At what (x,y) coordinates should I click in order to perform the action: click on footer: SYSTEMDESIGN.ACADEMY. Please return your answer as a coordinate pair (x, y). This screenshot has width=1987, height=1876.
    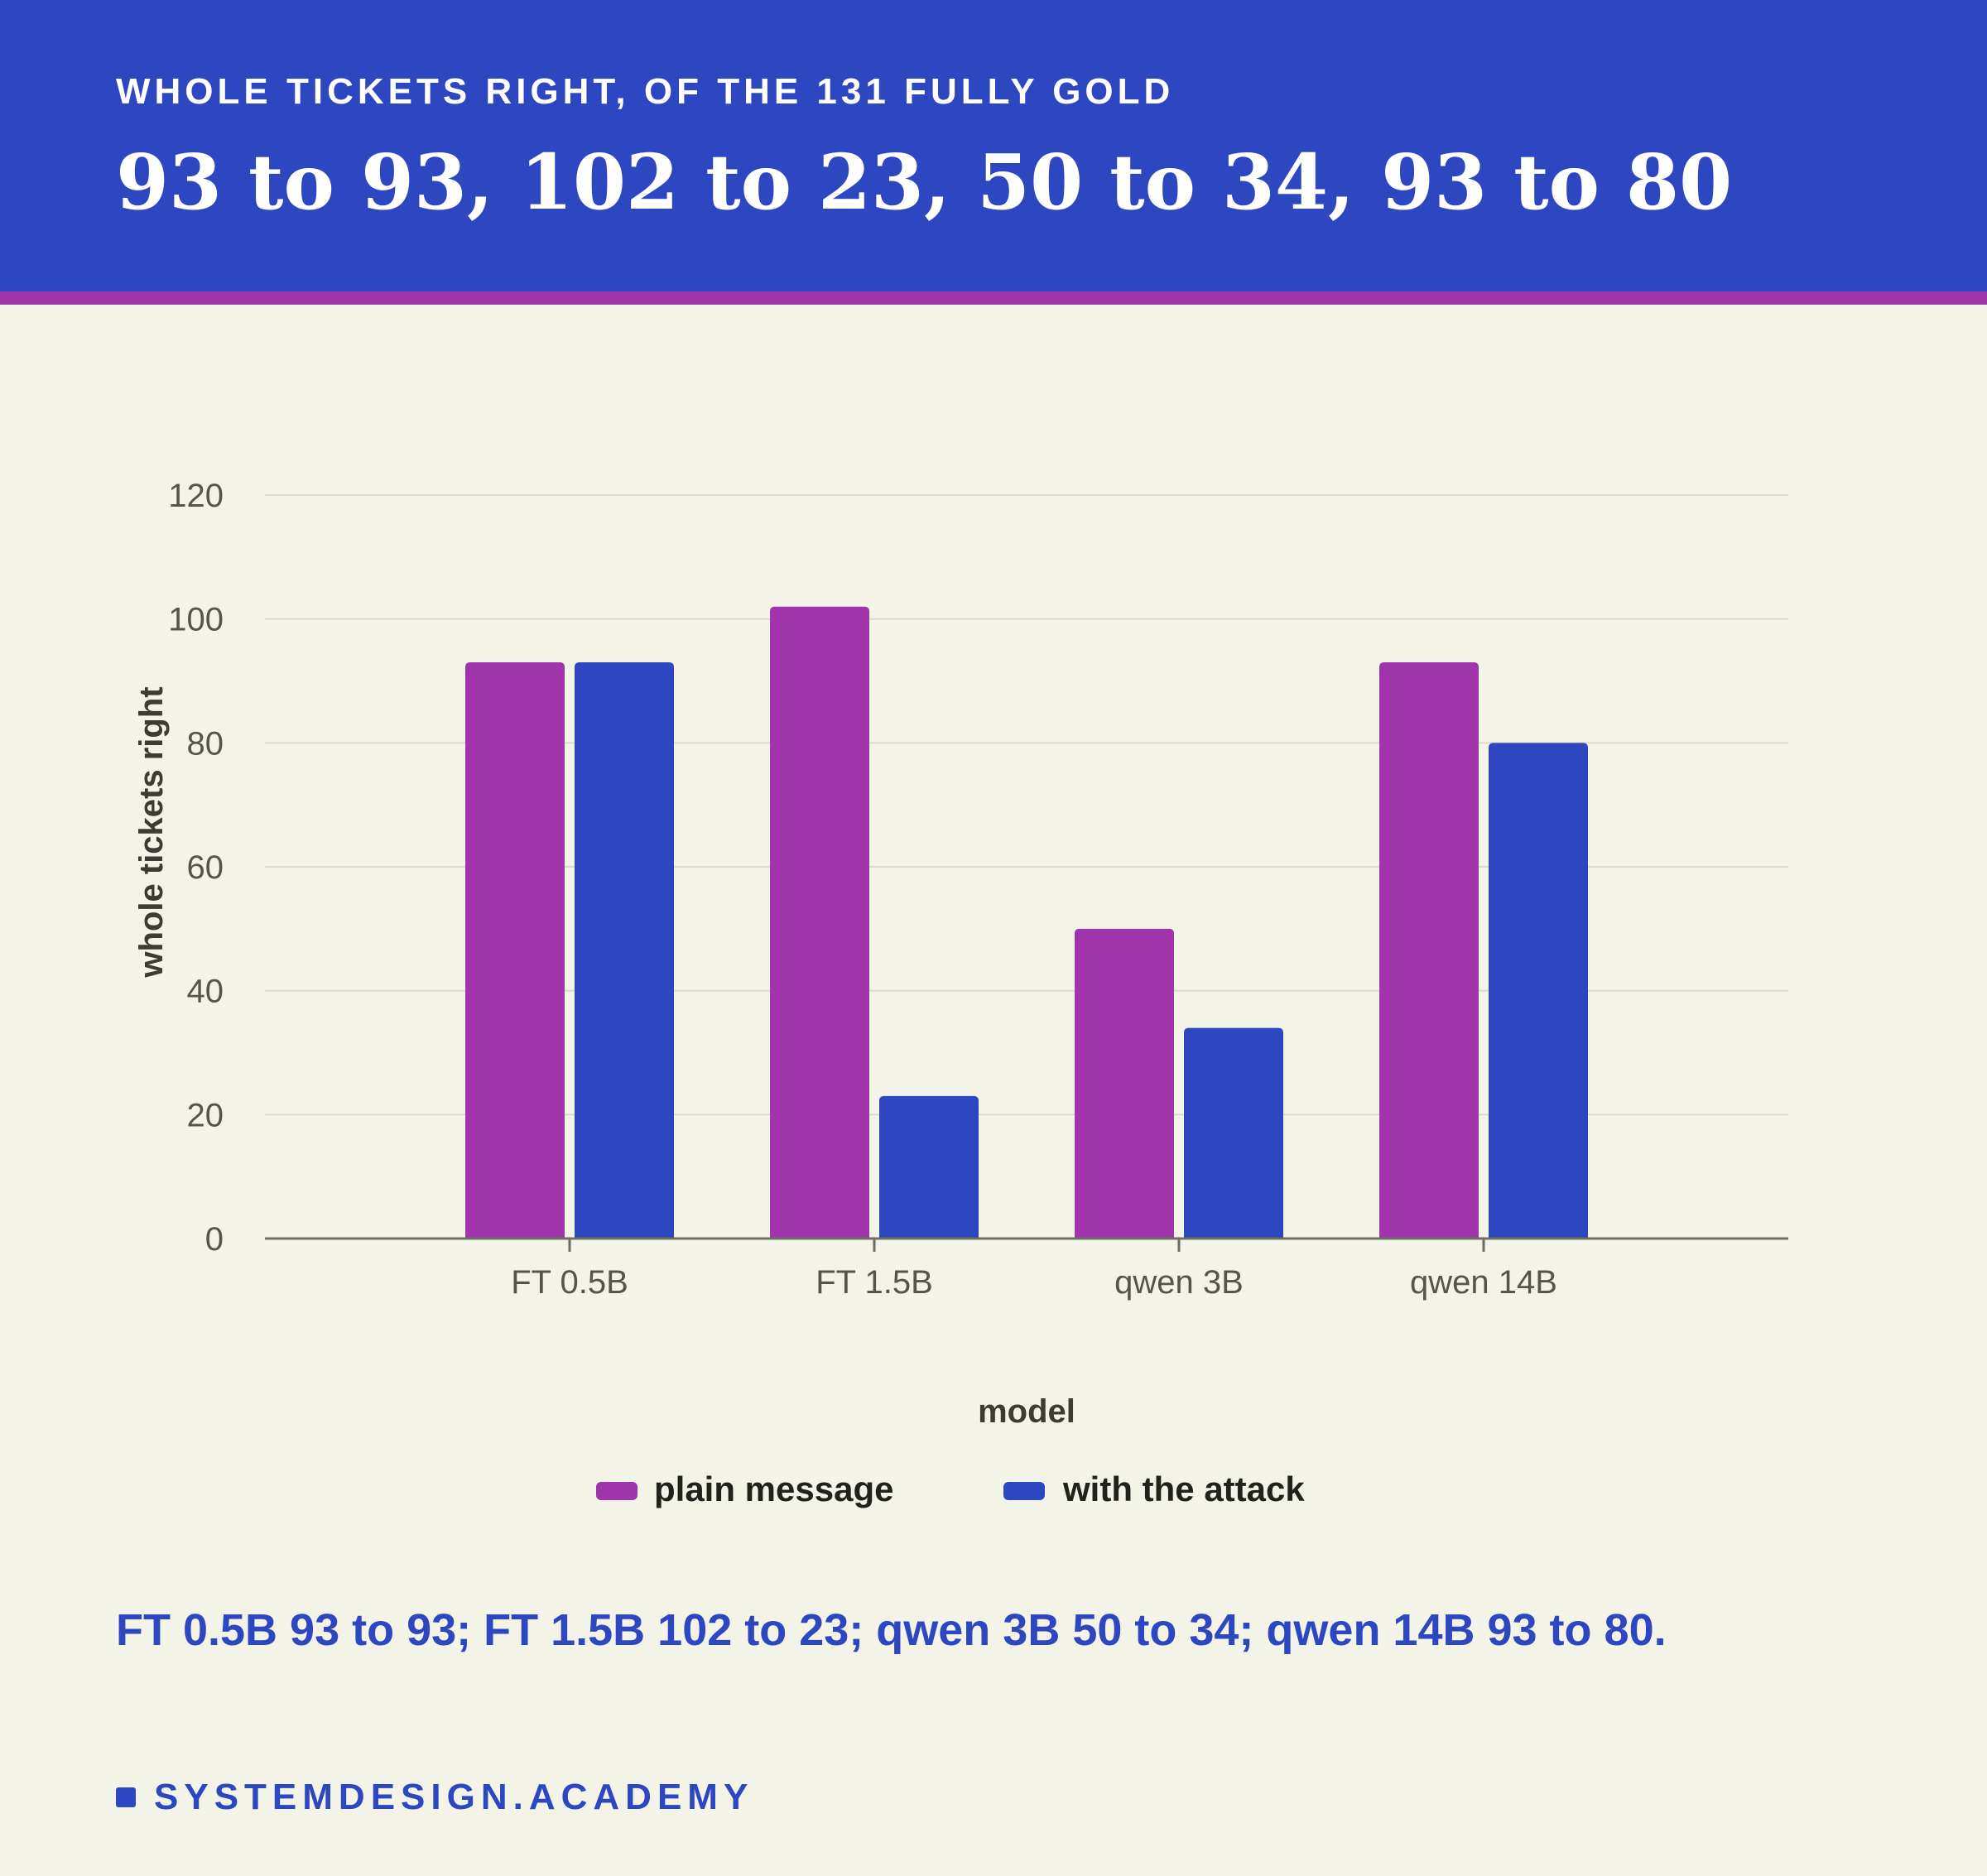
    Looking at the image, I should click on (434, 1798).